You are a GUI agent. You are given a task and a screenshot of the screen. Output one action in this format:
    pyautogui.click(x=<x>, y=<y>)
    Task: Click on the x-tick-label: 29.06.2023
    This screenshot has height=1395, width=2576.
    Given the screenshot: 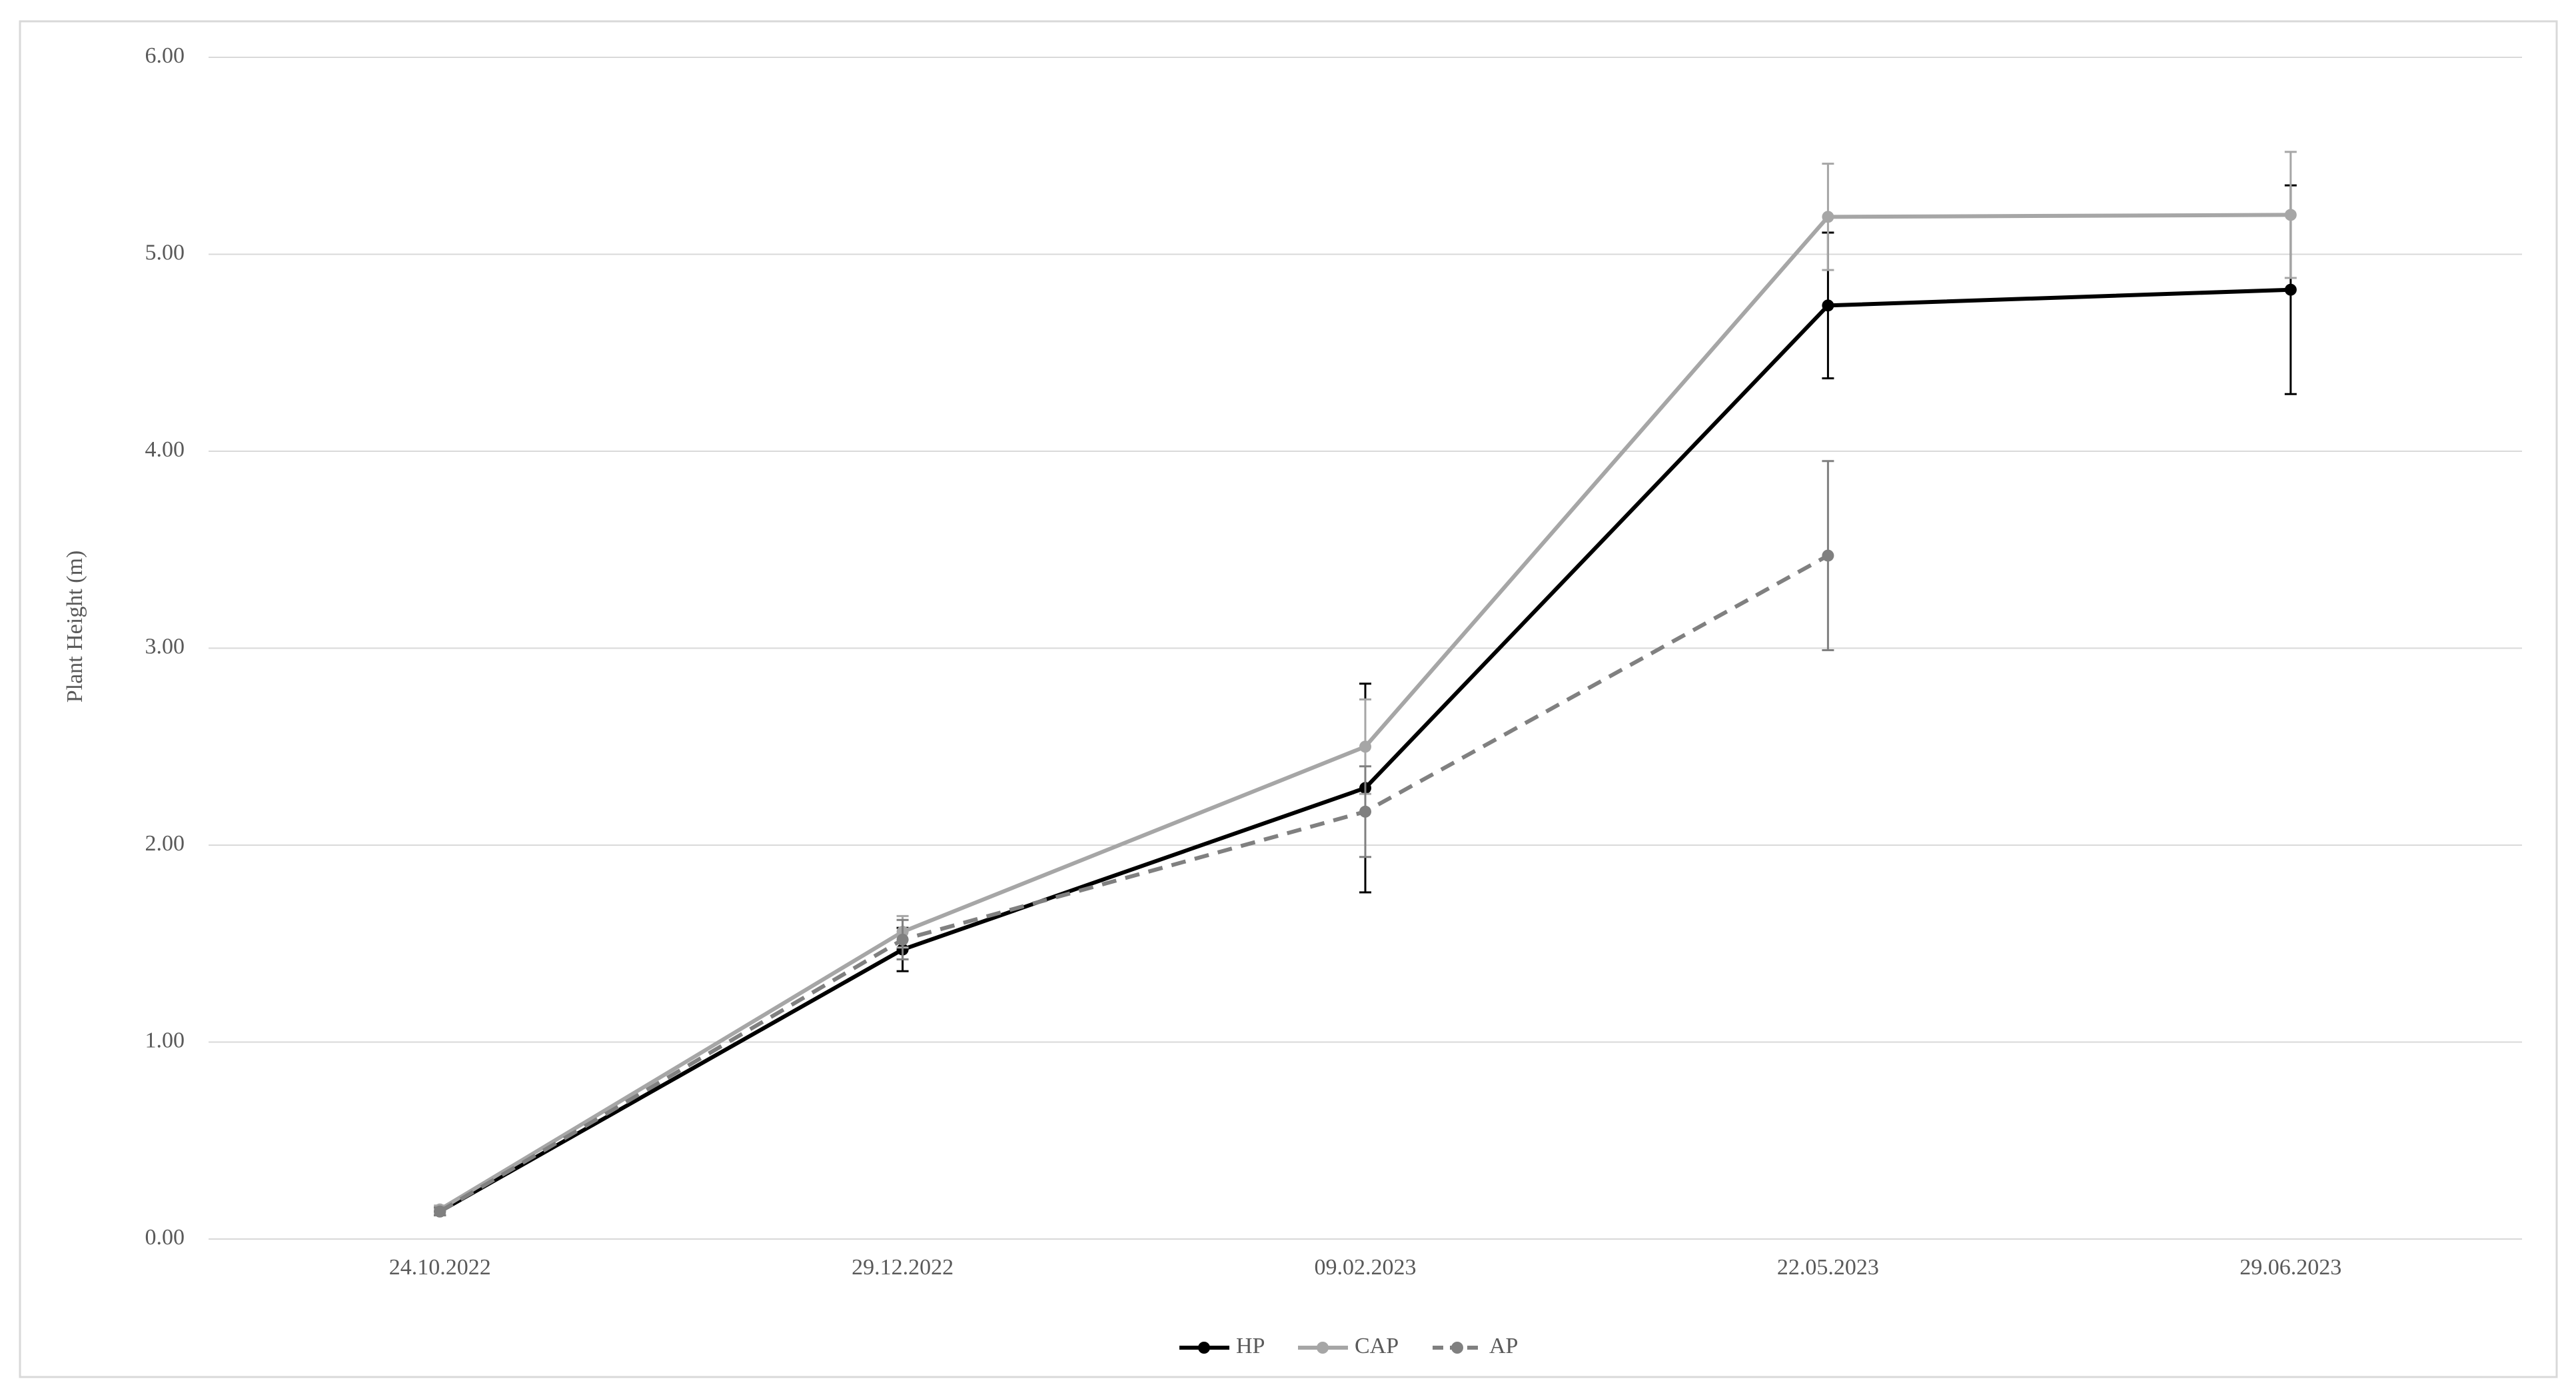 What is the action you would take?
    pyautogui.click(x=2290, y=1267)
    